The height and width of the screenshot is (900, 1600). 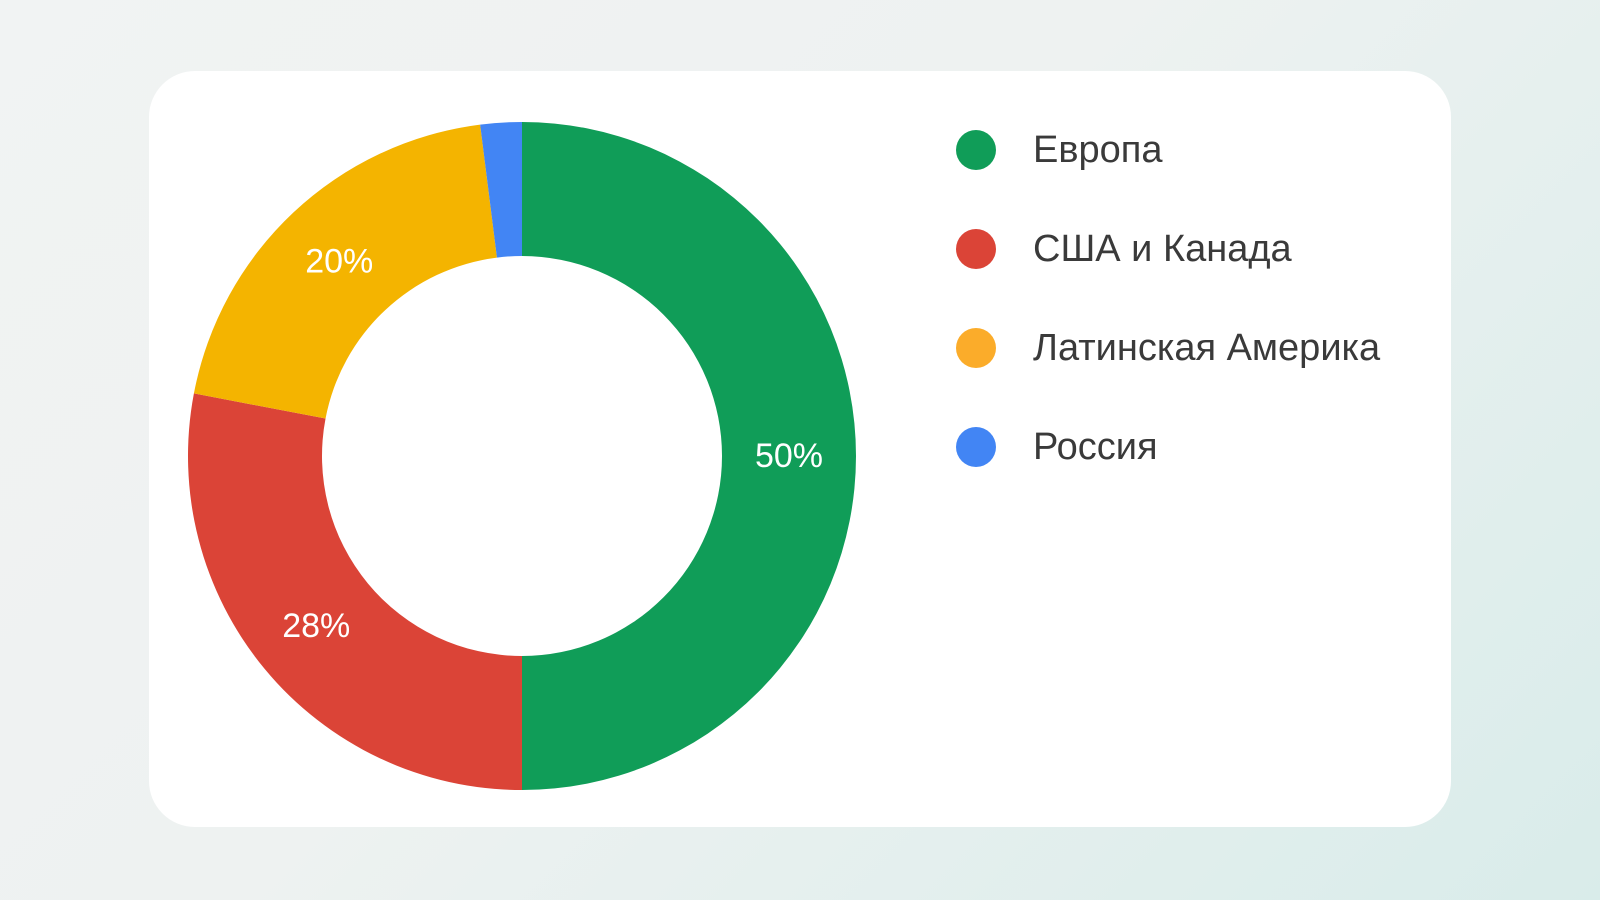 I want to click on legend-item-2: США и Канада, so click(x=1168, y=249).